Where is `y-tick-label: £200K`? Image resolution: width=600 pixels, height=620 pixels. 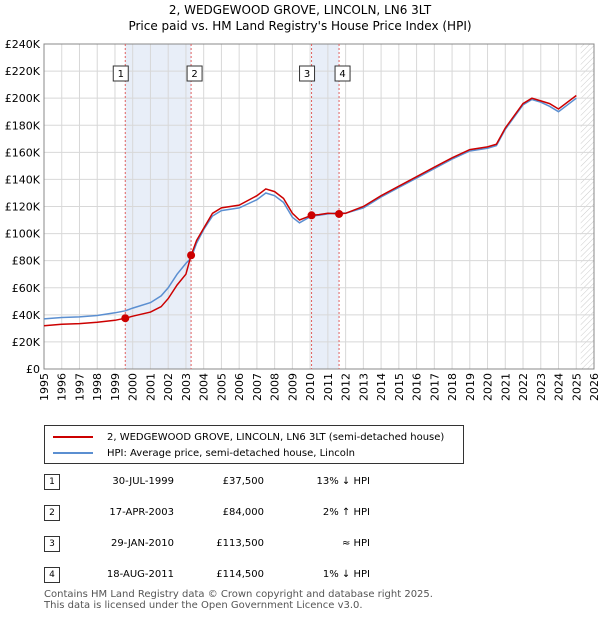 y-tick-label: £200K is located at coordinates (23, 98).